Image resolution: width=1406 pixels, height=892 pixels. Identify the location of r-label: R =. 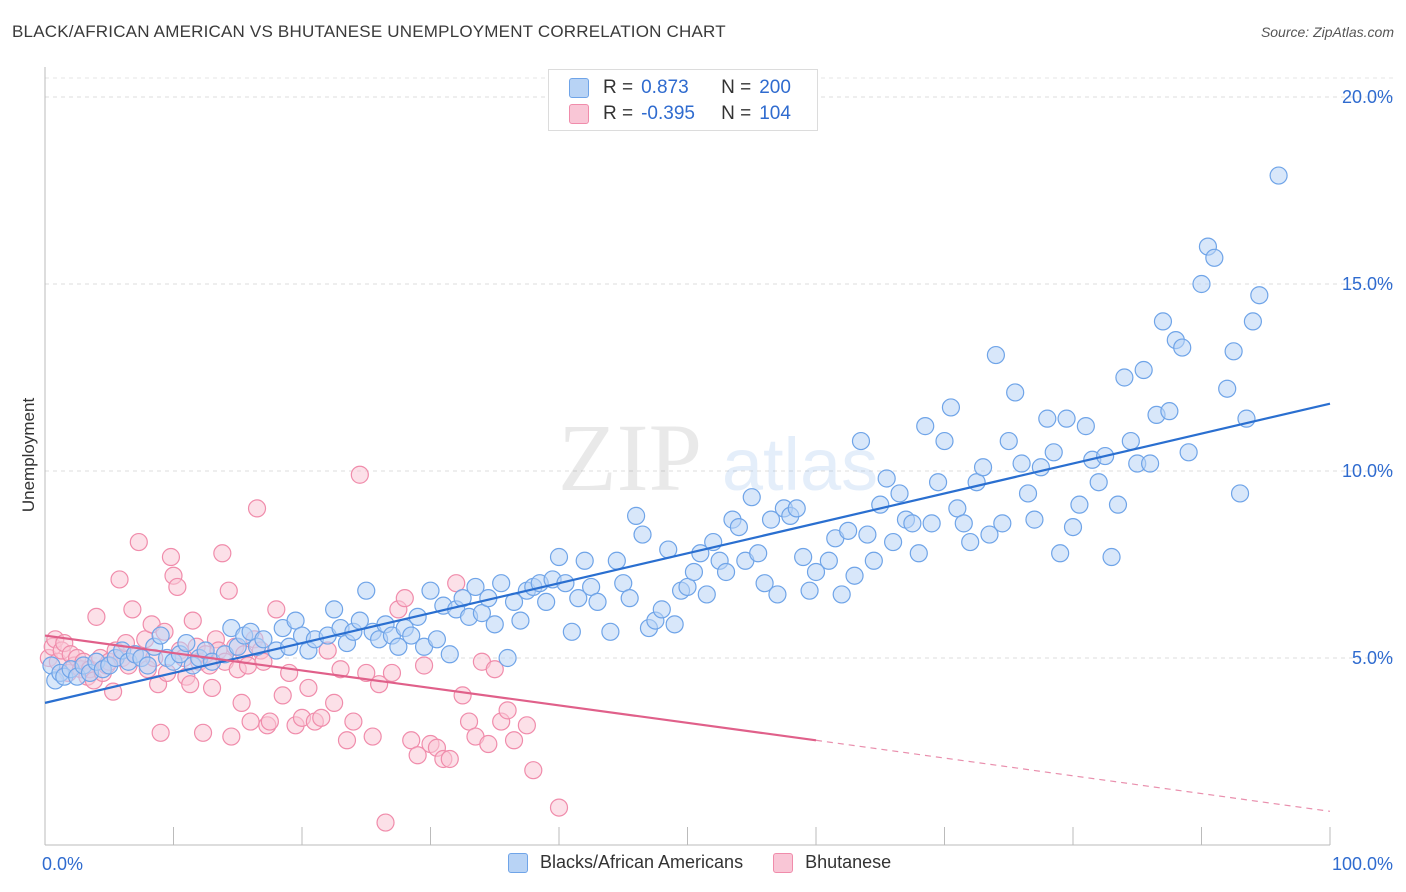
(618, 113).